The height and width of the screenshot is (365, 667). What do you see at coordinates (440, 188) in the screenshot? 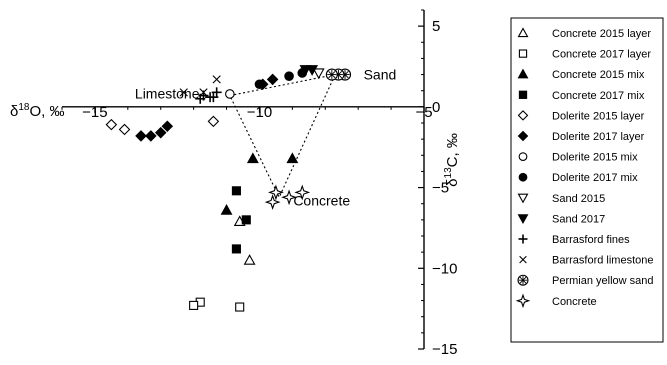
I see `y-tick-label: −5` at bounding box center [440, 188].